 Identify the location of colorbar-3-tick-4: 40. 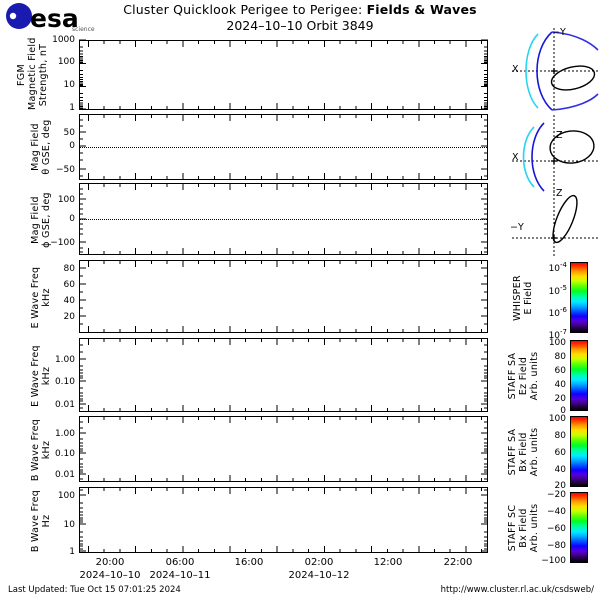
(560, 470).